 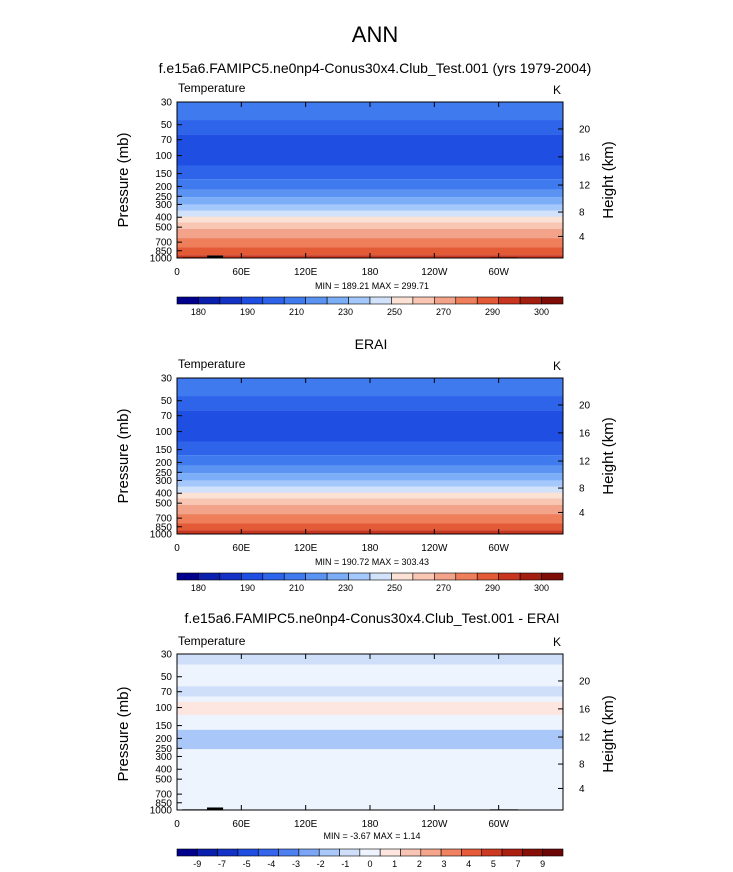 I want to click on colorbar-label: 270, so click(x=443, y=588).